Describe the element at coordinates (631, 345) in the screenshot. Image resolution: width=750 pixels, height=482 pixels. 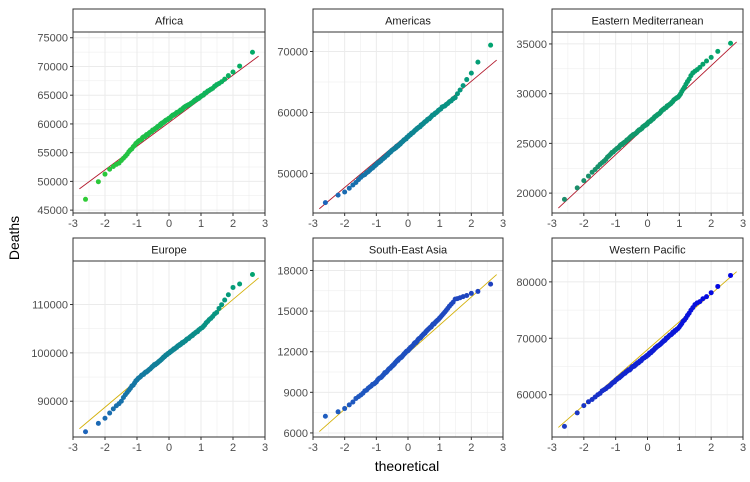
I see `facet-panel: Western Pacific -3 -2 -1 0 1 2 3 60000 70000 80000` at that location.